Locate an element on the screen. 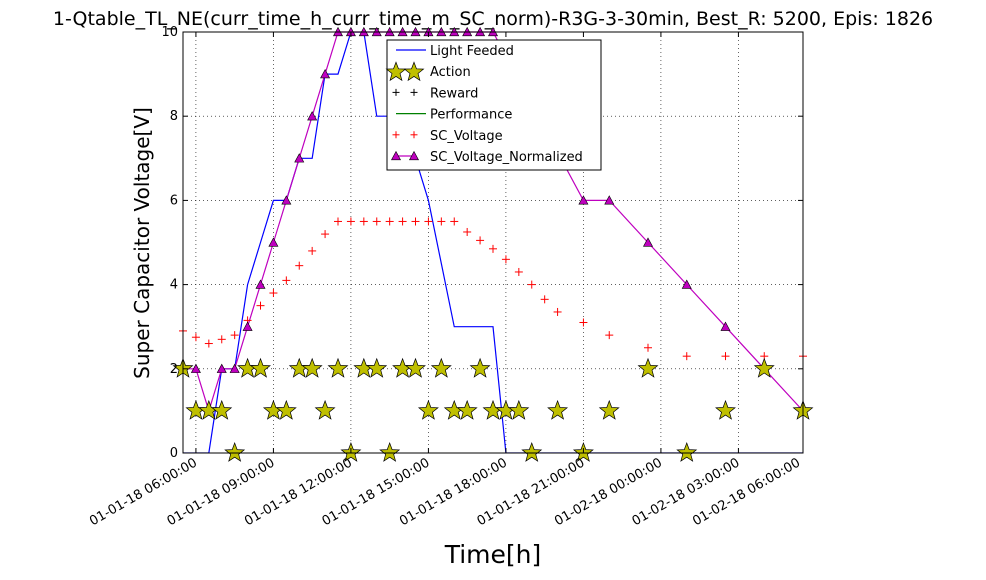 The height and width of the screenshot is (580, 986). legend-label: Light Feeded is located at coordinates (472, 51).